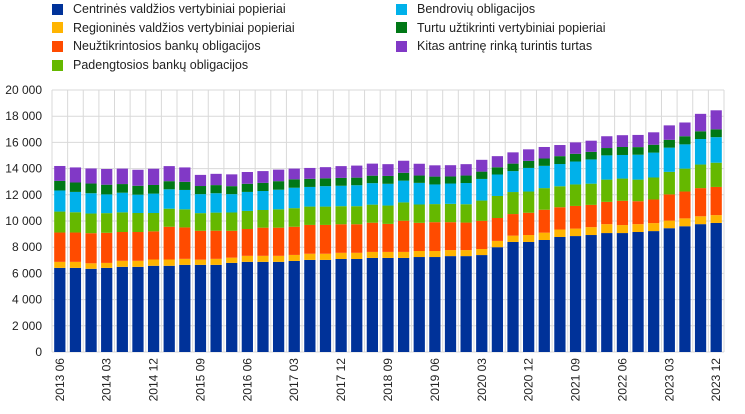  Describe the element at coordinates (167, 46) in the screenshot. I see `legend-label: Neužtikrintosios bankų obligacijos` at that location.